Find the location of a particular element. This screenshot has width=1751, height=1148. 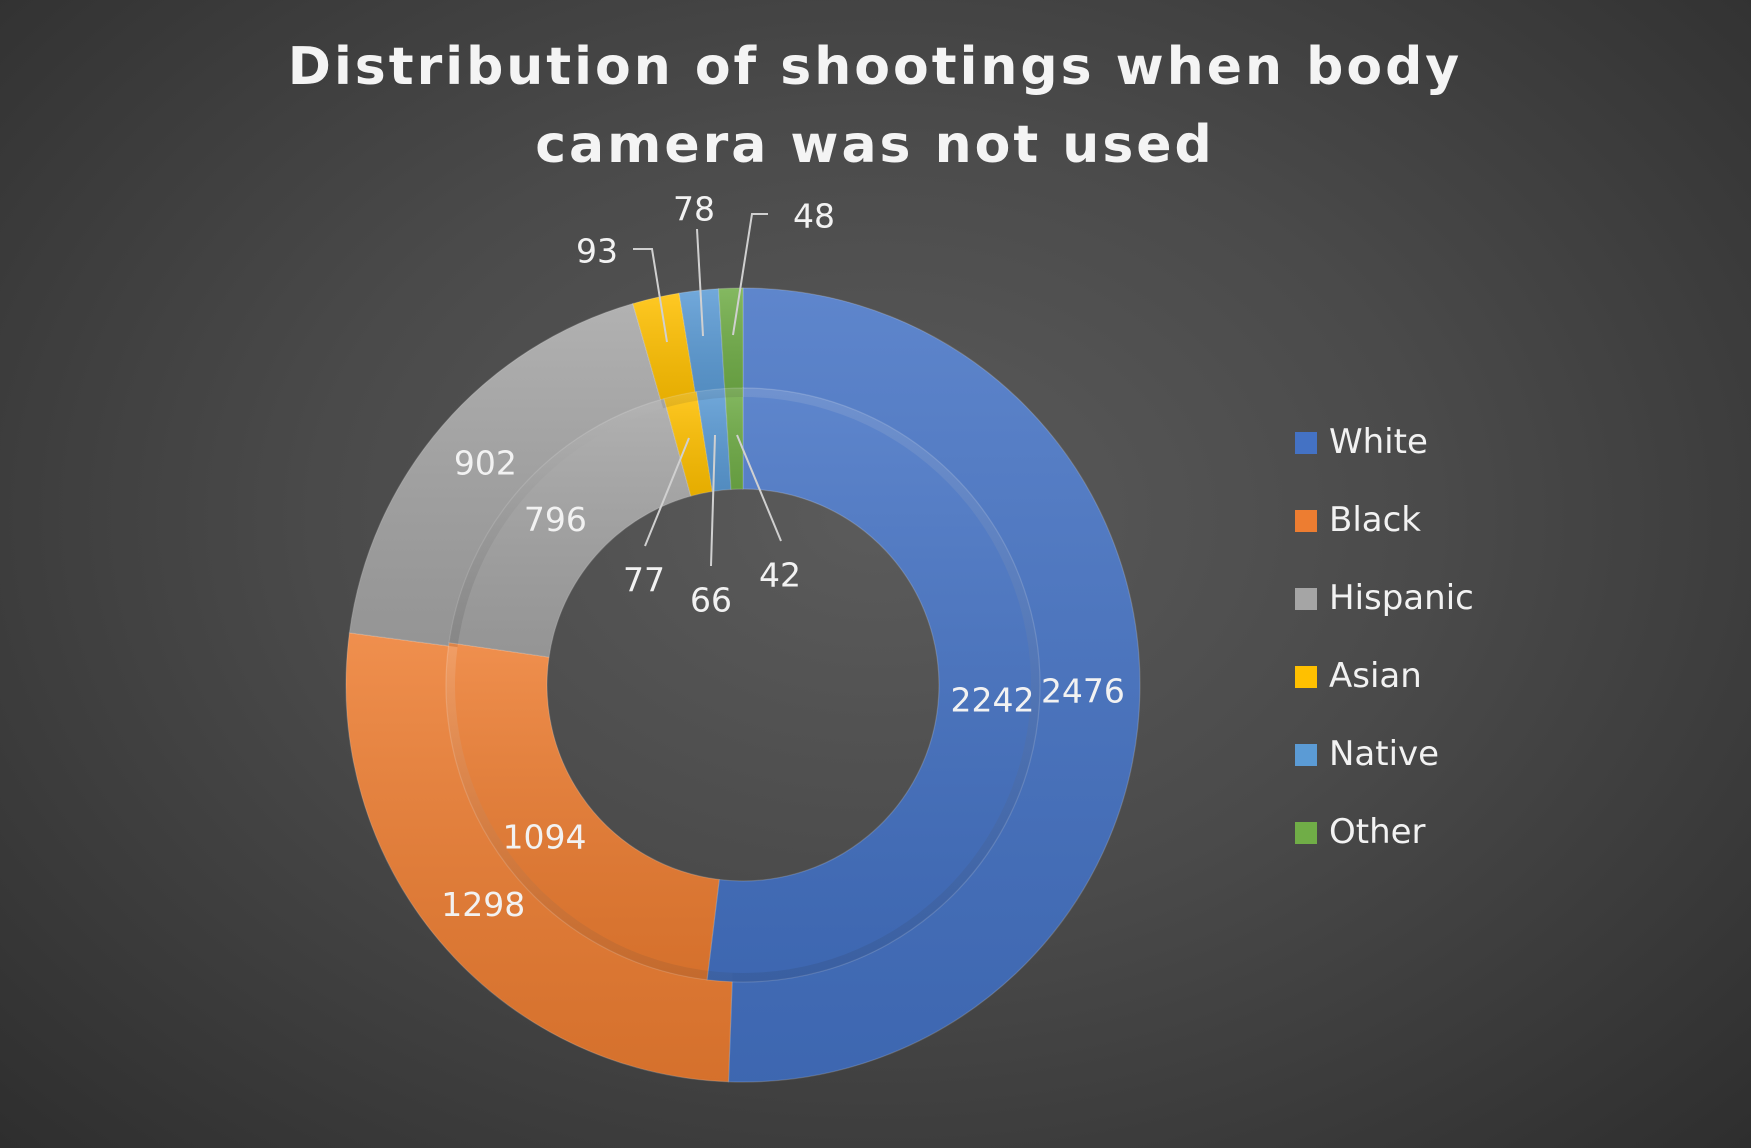

data-label-outer-black: 1298 is located at coordinates (483, 904).